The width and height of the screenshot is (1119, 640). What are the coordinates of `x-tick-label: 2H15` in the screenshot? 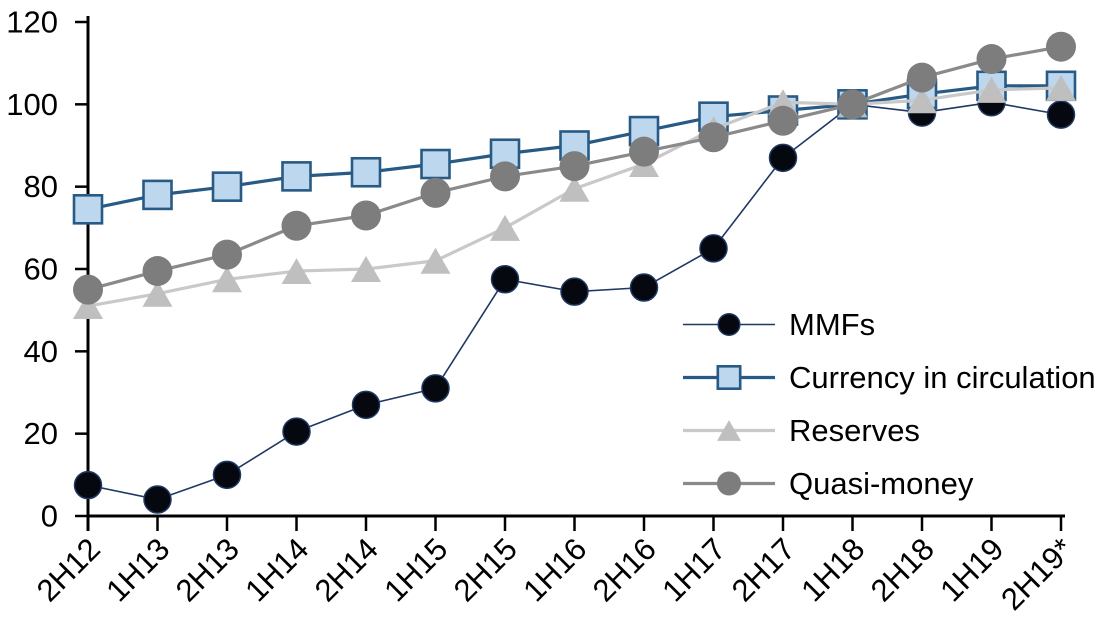 It's located at (485, 569).